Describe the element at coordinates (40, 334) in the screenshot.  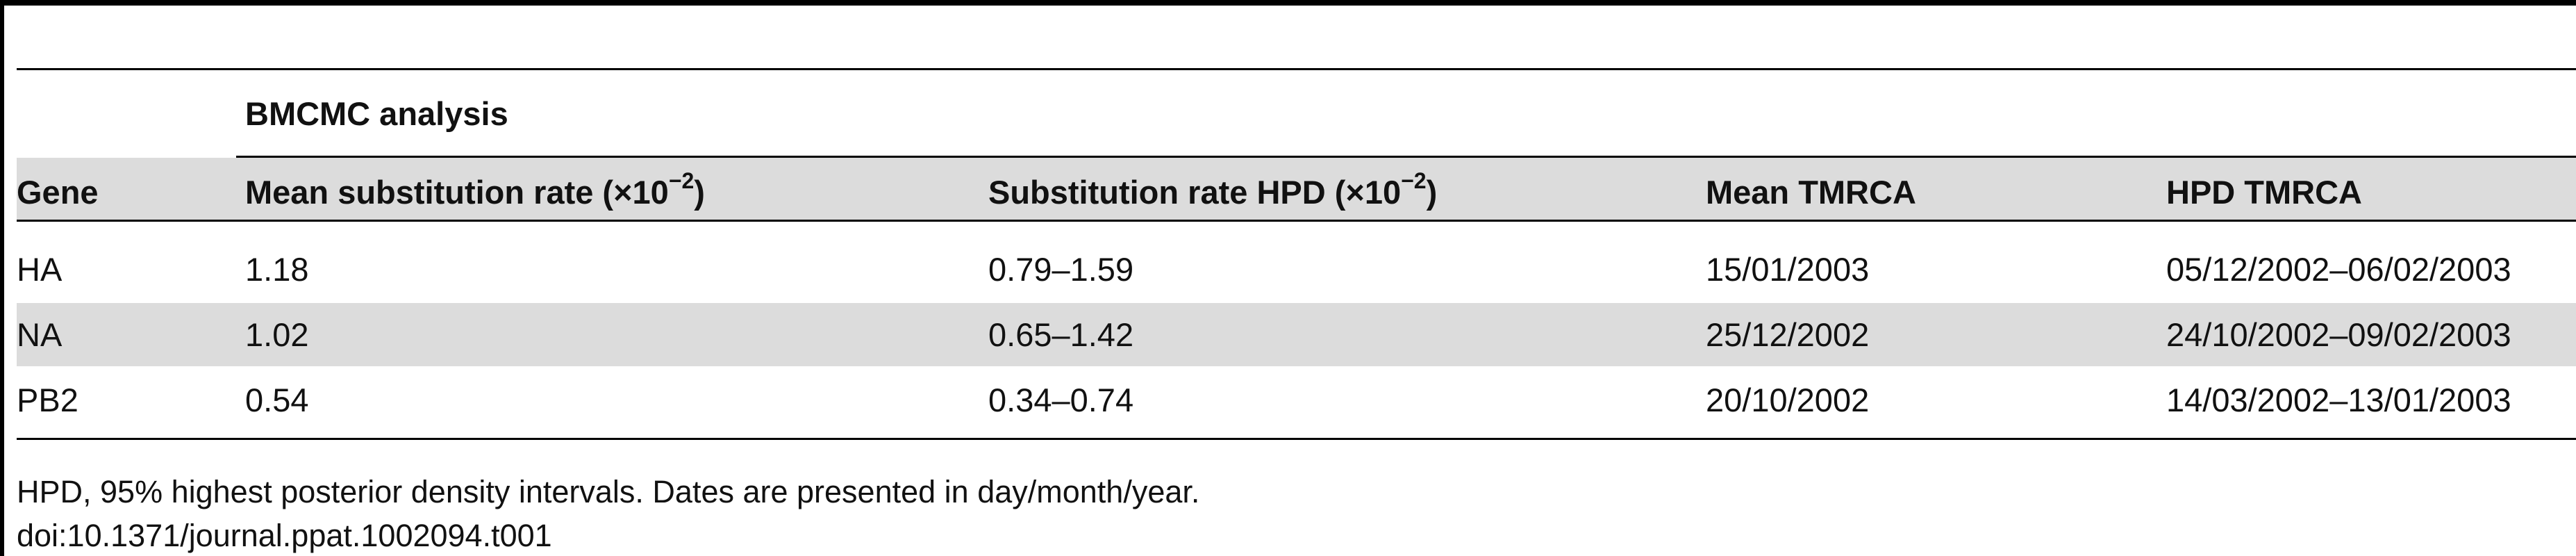
I see `cell-gene: NA` at that location.